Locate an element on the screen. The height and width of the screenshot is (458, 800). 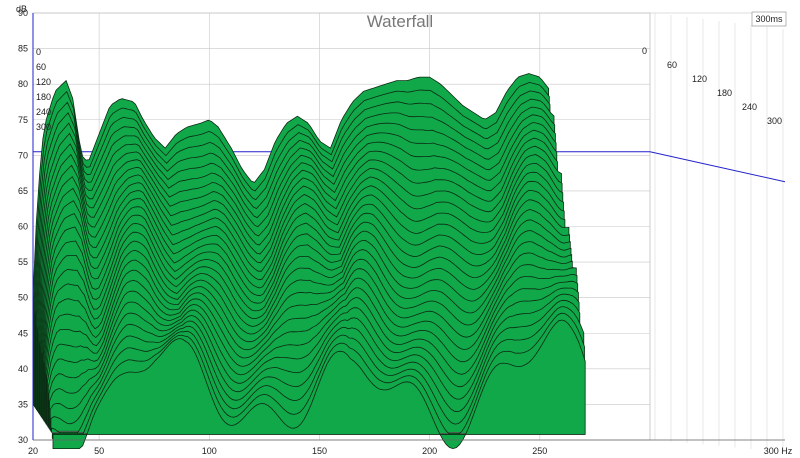
time-tick-front: 180 is located at coordinates (43, 97).